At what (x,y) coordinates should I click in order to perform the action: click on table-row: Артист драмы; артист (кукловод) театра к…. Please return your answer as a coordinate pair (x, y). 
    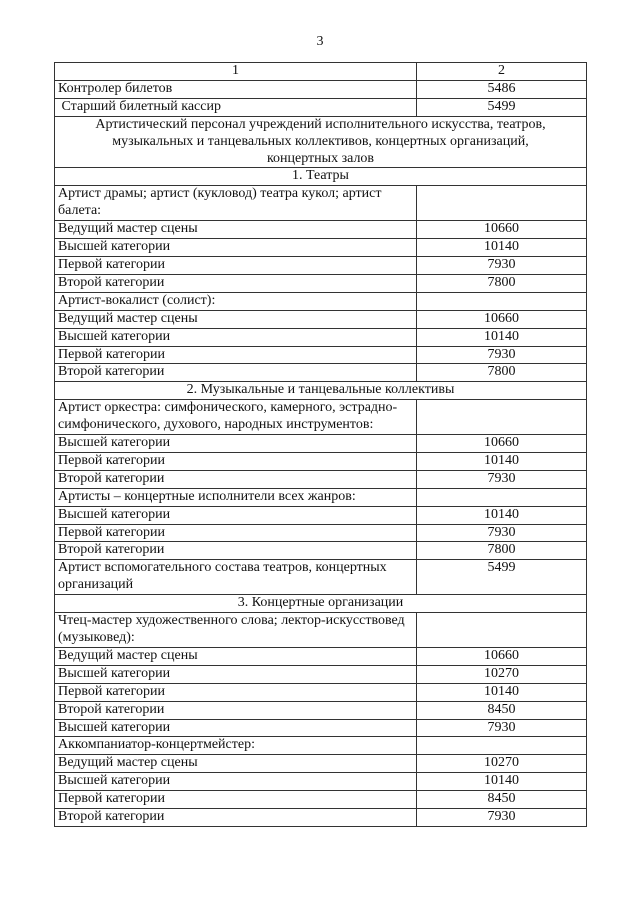
    Looking at the image, I should click on (320, 203).